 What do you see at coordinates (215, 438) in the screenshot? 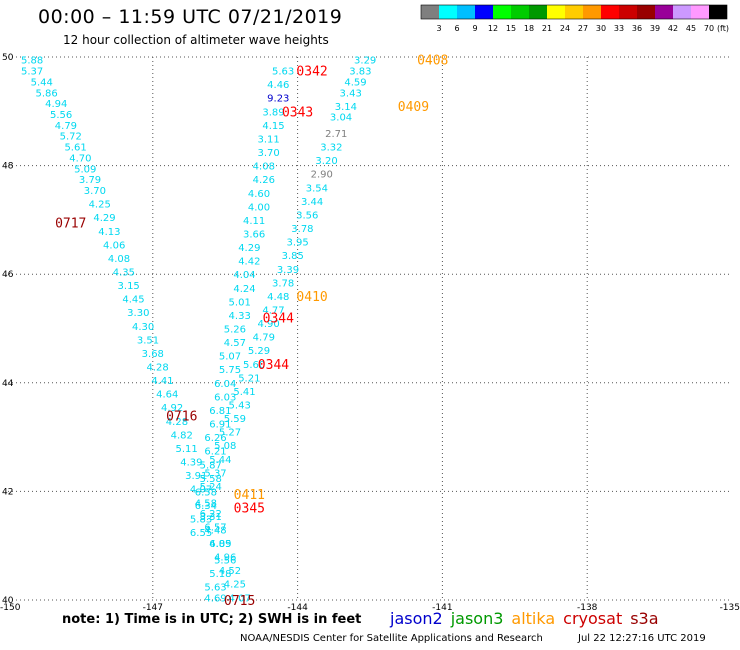
I see `swh-point: 6.26` at bounding box center [215, 438].